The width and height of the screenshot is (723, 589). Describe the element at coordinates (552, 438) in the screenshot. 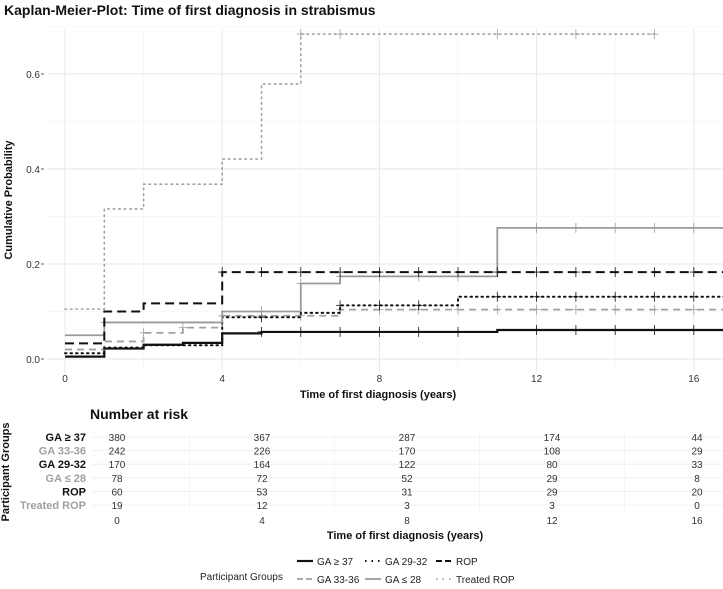

I see `risk-value: 174` at that location.